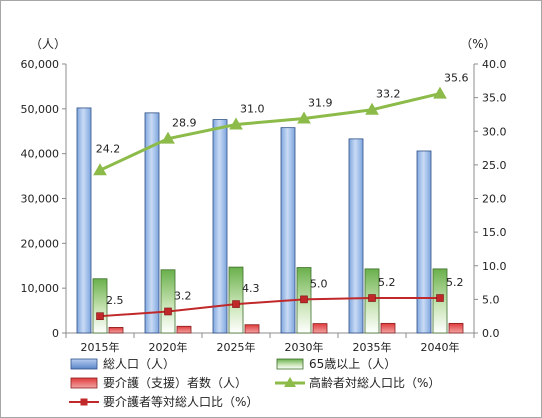 This screenshot has width=542, height=418. What do you see at coordinates (352, 364) in the screenshot?
I see `legend-label: 65歳以上（人）` at bounding box center [352, 364].